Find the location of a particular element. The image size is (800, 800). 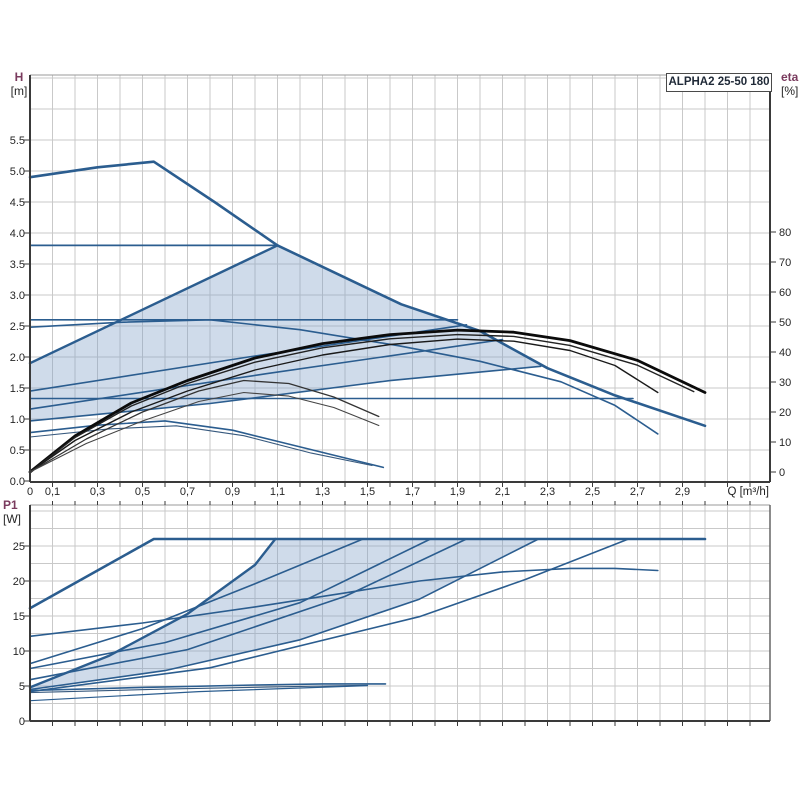

q-axis-unit-label: Q [m³/h] is located at coordinates (748, 492).